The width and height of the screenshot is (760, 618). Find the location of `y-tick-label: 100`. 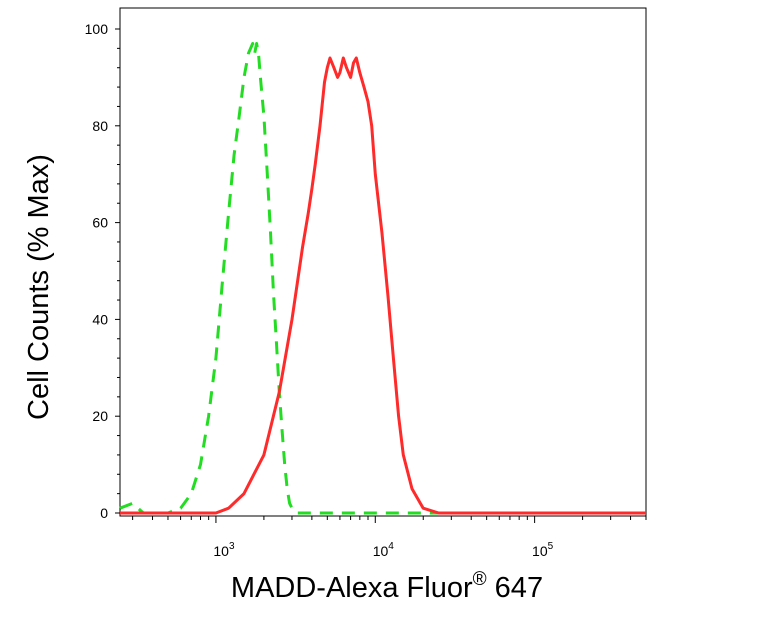

y-tick-label: 100 is located at coordinates (97, 29).